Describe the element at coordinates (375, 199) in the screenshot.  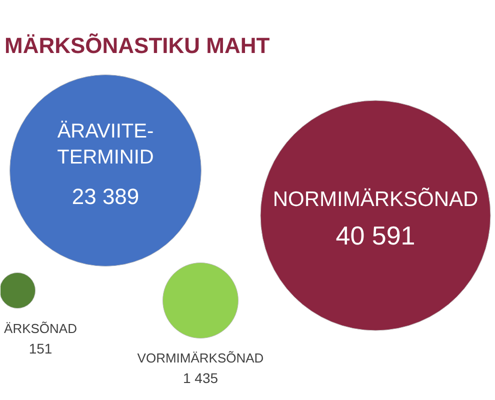
I see `category-label: NORMIMÄRKSÕNAD` at that location.